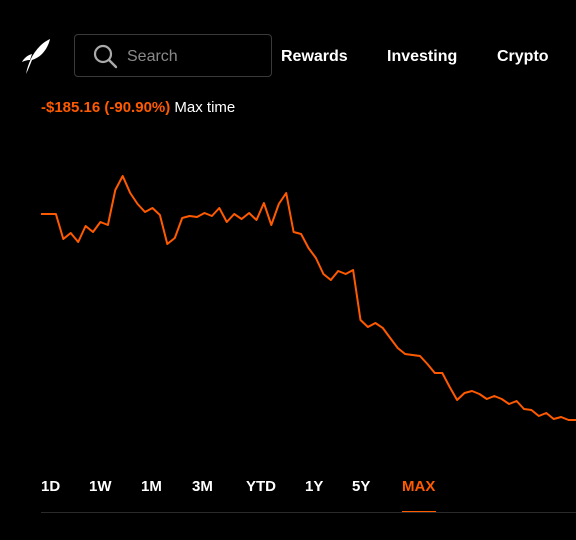 The height and width of the screenshot is (540, 576). I want to click on range-button: 3M, so click(202, 486).